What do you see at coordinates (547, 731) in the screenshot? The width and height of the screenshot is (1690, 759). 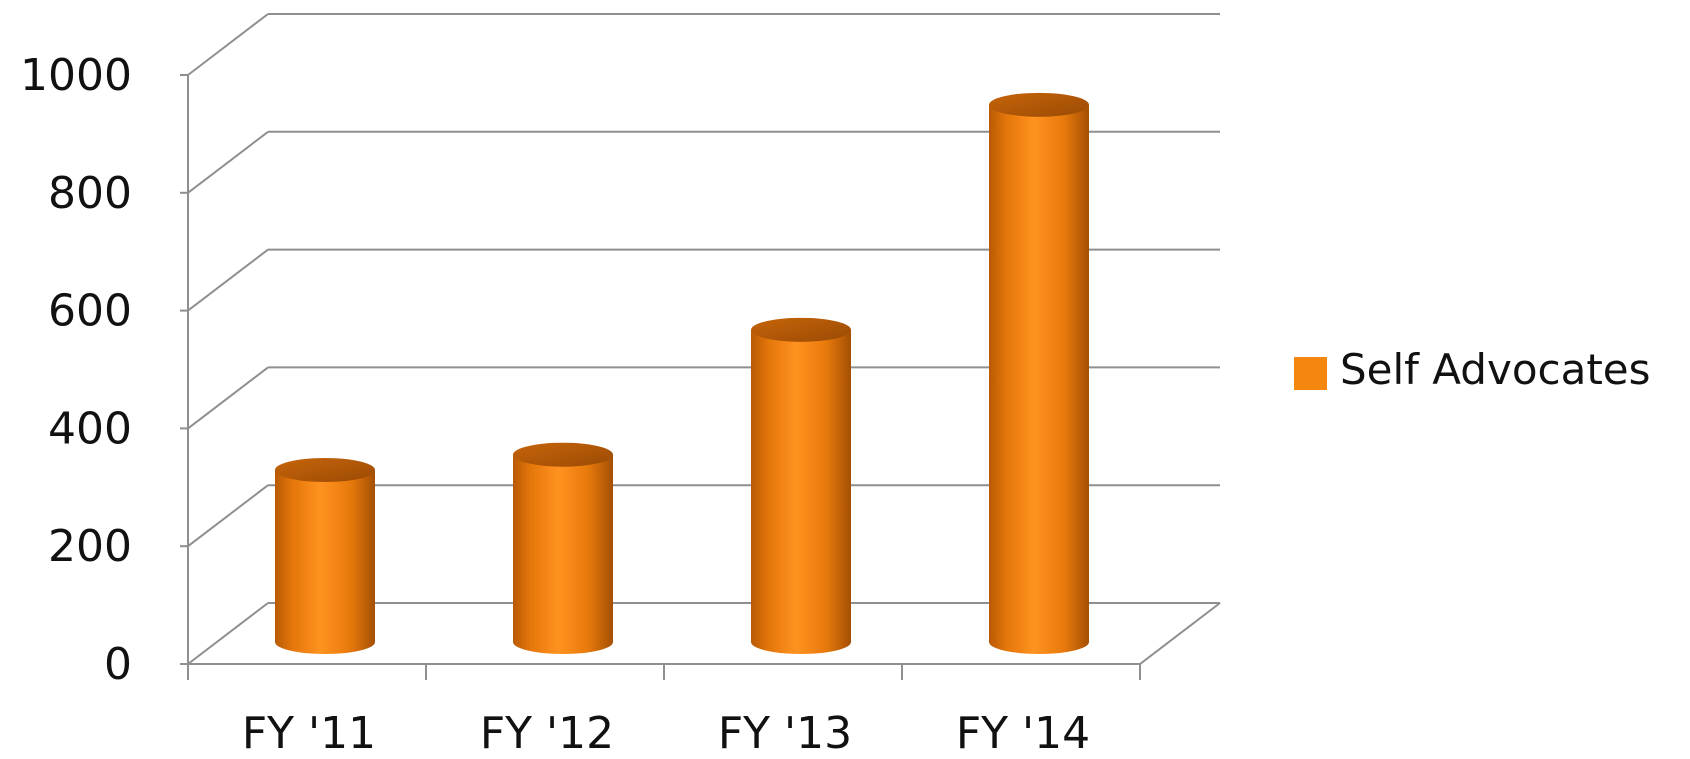 I see `x-tick-label: FY '12` at bounding box center [547, 731].